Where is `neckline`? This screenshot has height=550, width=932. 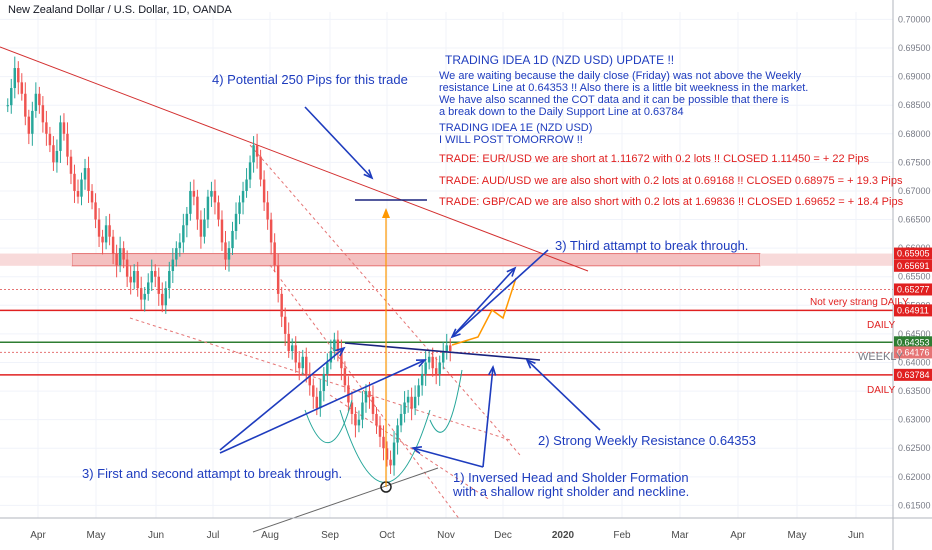
neckline is located at coordinates (442, 351).